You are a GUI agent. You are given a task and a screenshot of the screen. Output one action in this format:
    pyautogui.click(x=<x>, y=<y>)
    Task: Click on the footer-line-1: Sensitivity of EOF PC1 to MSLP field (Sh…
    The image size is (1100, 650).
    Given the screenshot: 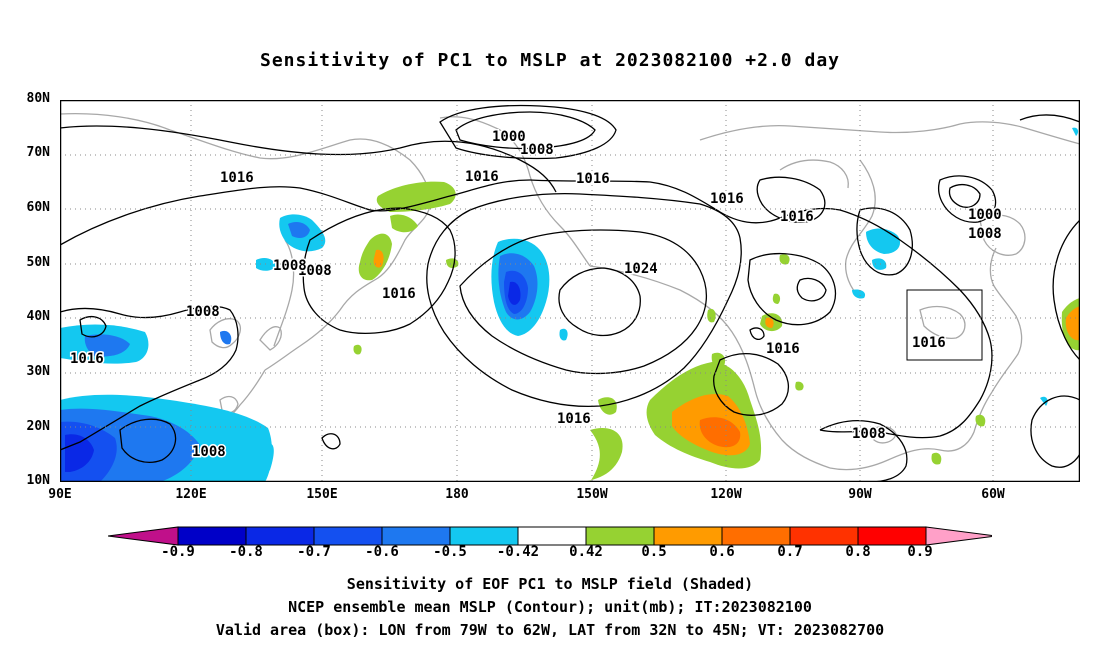 What is the action you would take?
    pyautogui.click(x=550, y=584)
    